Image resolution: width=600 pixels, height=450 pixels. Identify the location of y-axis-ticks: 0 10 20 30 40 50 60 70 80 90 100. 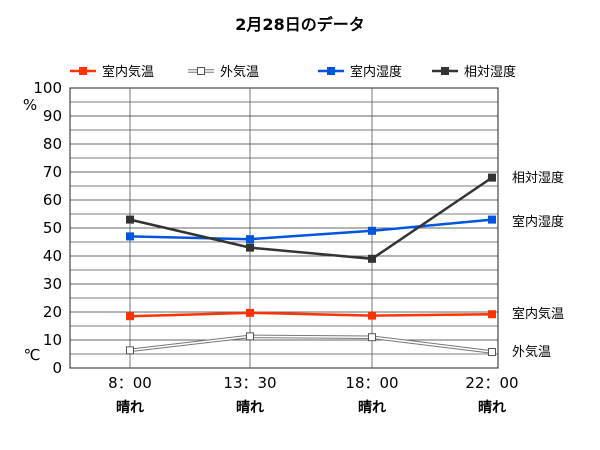
(47, 228).